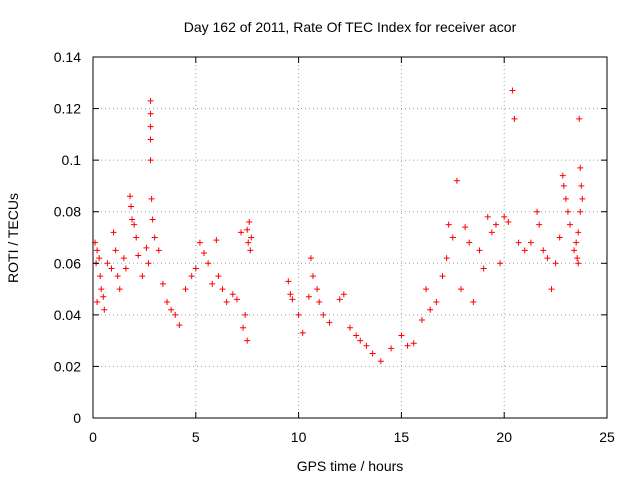 Image resolution: width=640 pixels, height=480 pixels. Describe the element at coordinates (13, 238) in the screenshot. I see `y-axis-label: ROTI / TECUs` at that location.